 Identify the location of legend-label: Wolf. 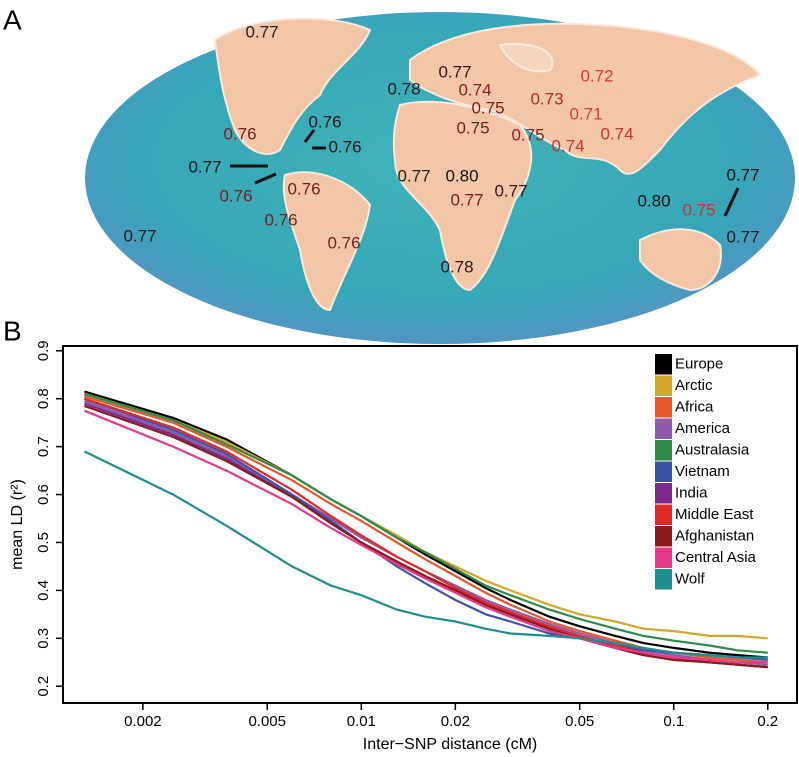
(690, 579).